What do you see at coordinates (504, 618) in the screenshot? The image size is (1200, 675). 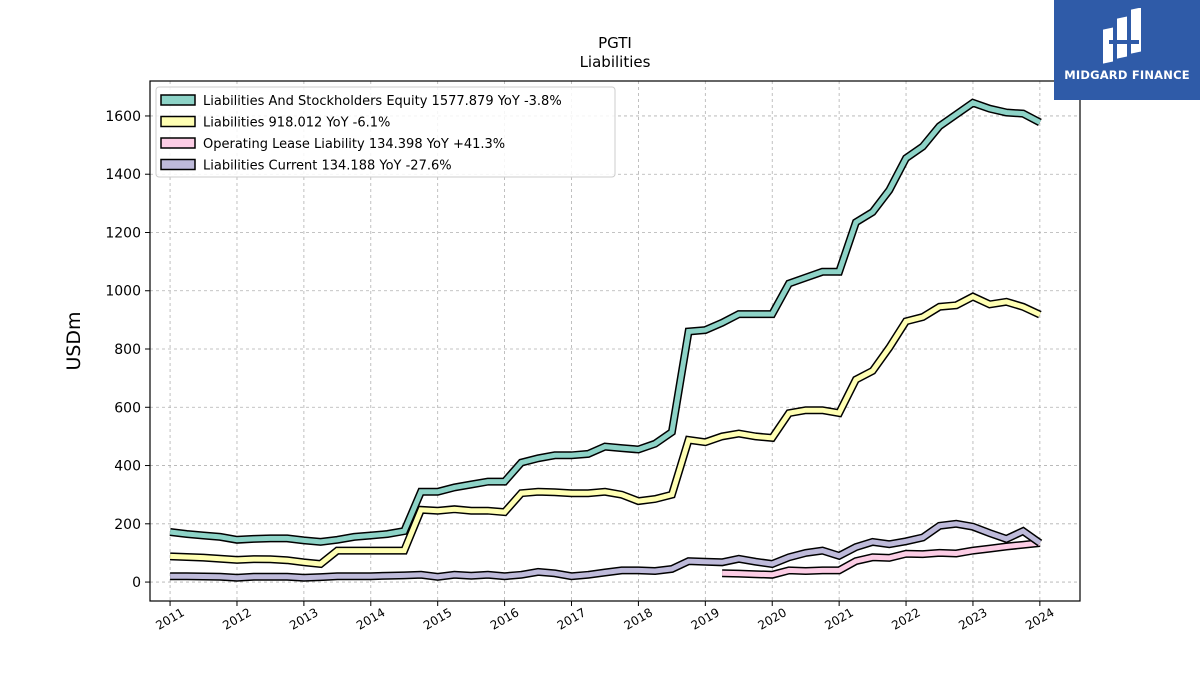 I see `x-tick-label: 2016` at bounding box center [504, 618].